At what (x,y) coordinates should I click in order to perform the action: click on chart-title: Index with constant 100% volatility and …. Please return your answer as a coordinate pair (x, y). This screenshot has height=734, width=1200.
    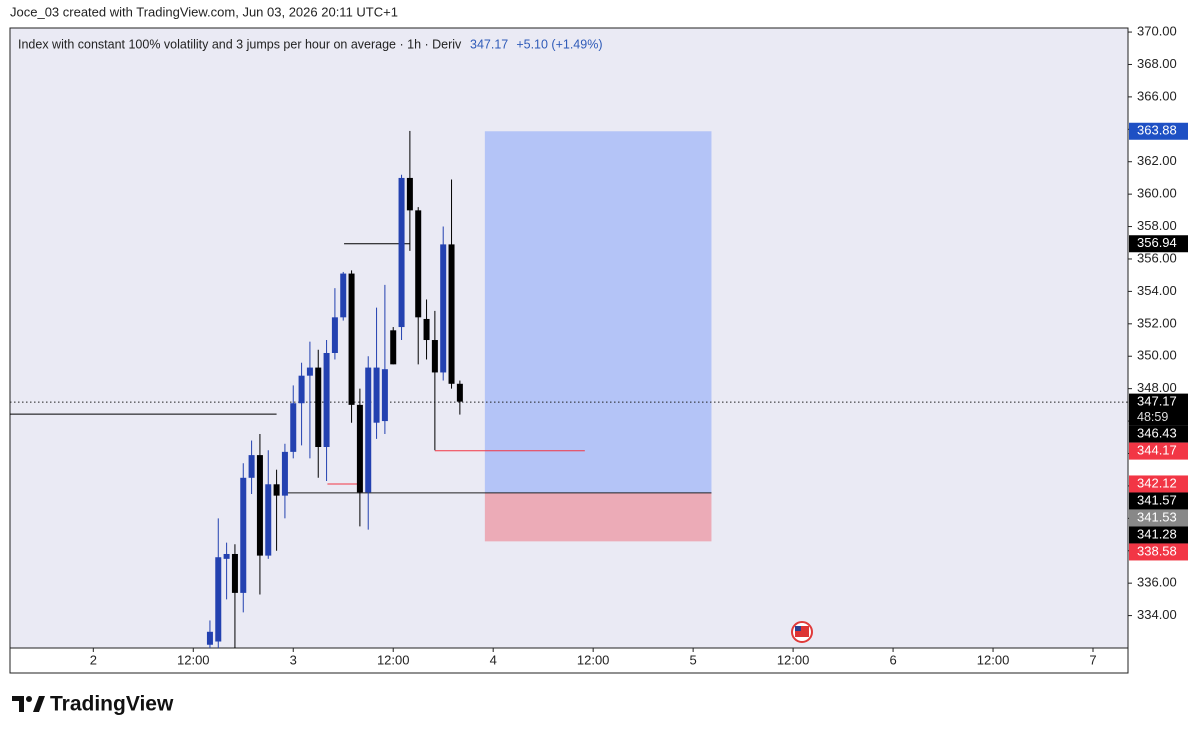
    Looking at the image, I should click on (240, 44).